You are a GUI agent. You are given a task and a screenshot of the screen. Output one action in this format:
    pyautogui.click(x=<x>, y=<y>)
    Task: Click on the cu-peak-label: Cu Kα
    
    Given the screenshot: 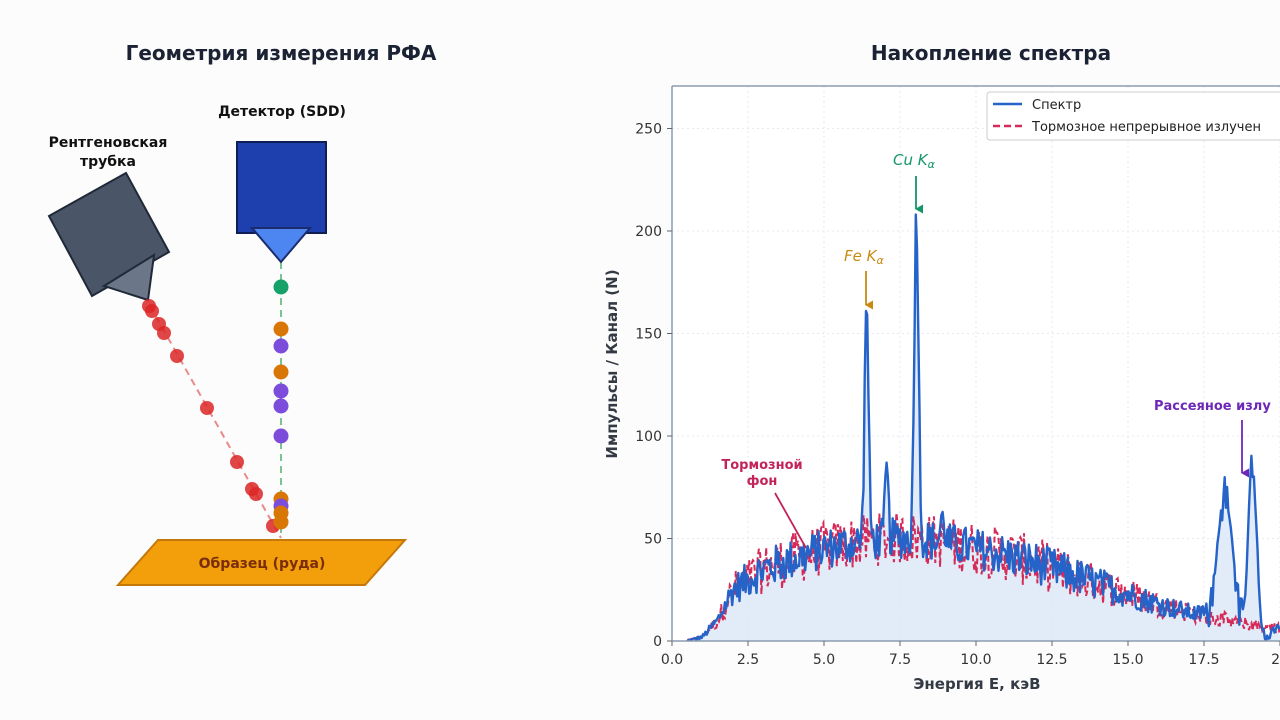 What is the action you would take?
    pyautogui.click(x=914, y=161)
    